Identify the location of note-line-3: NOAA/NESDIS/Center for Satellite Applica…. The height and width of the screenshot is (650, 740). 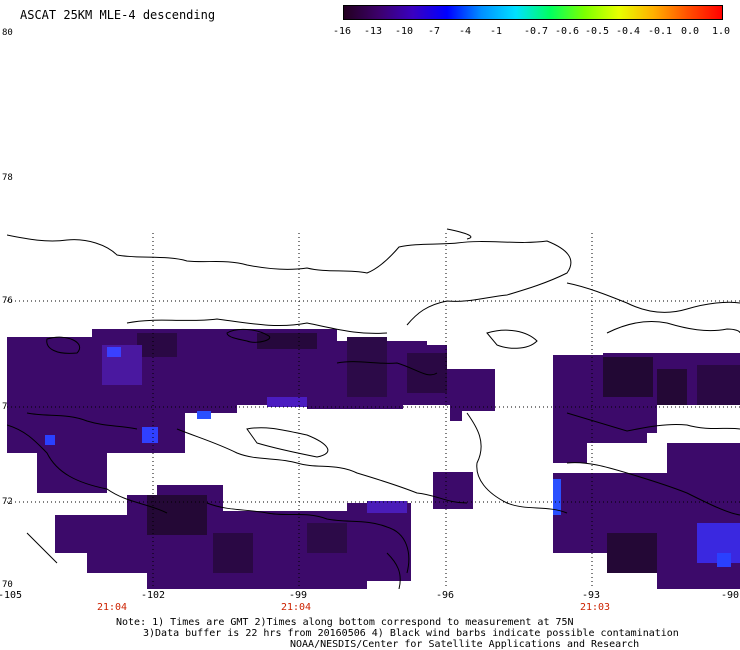
(465, 644).